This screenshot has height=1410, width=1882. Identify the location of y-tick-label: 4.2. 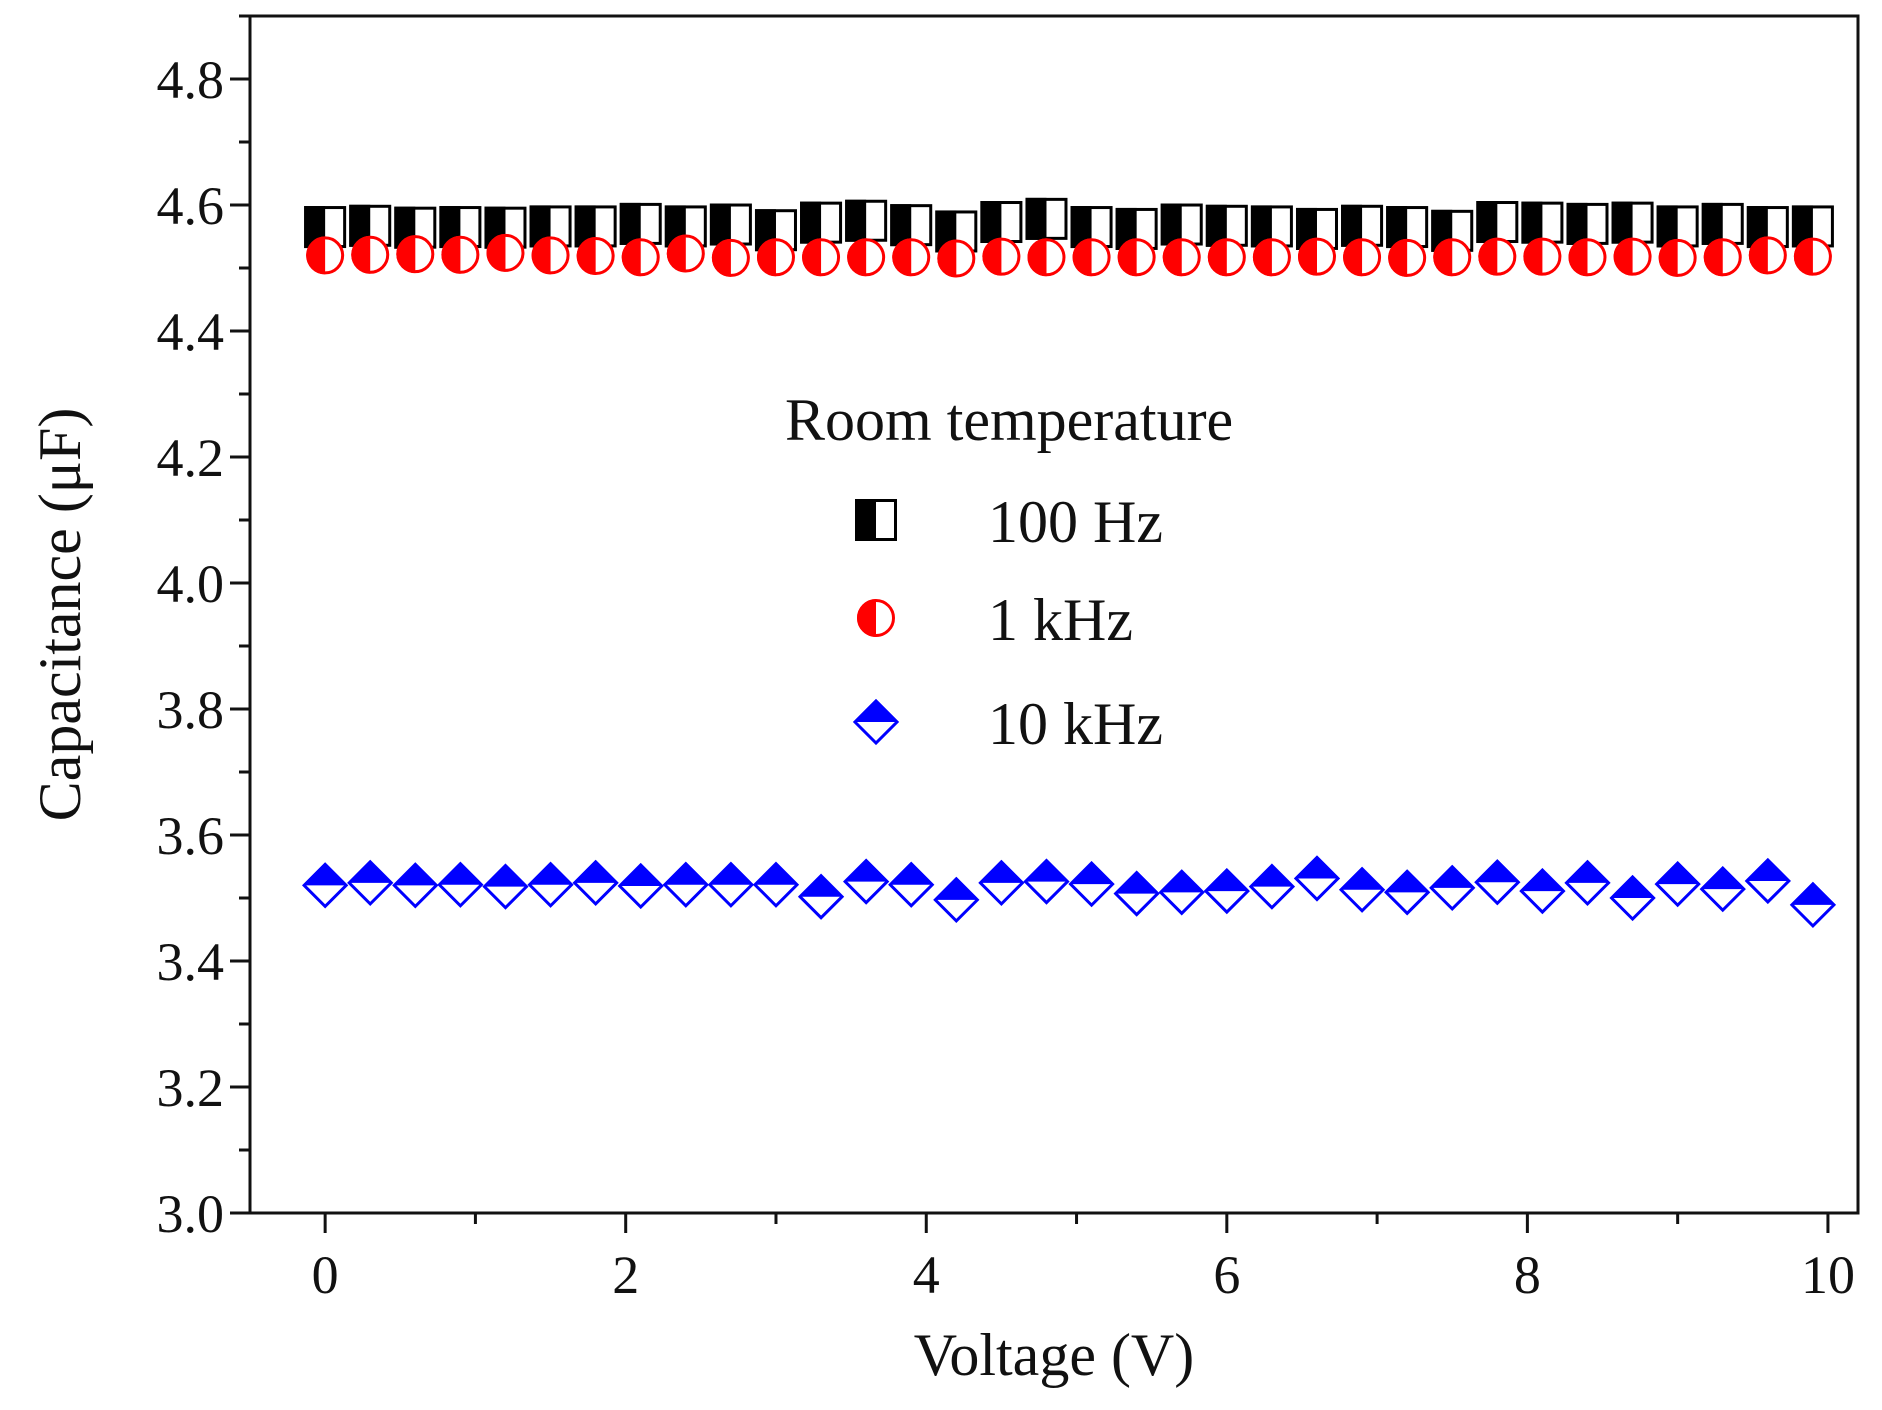
(191, 458).